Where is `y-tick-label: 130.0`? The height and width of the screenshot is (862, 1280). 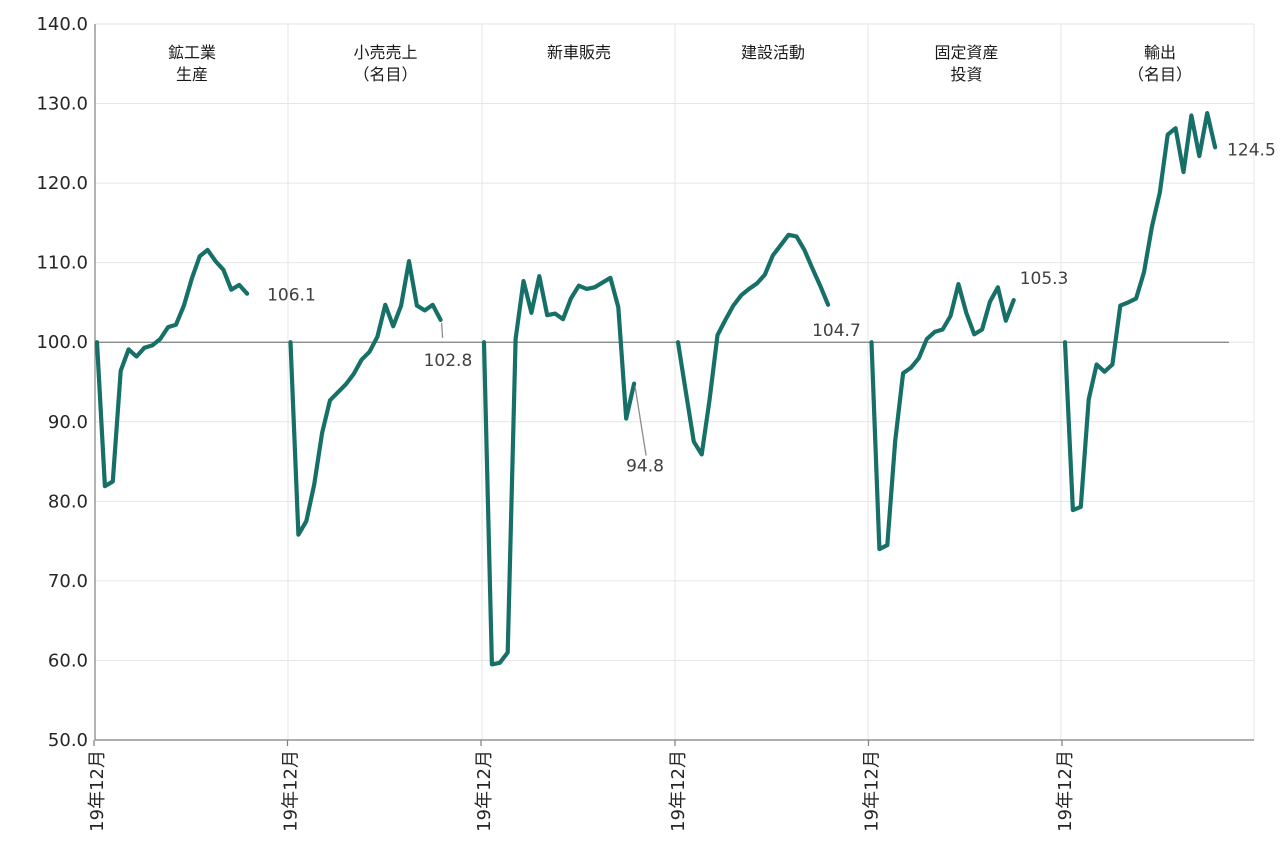
y-tick-label: 130.0 is located at coordinates (62, 104).